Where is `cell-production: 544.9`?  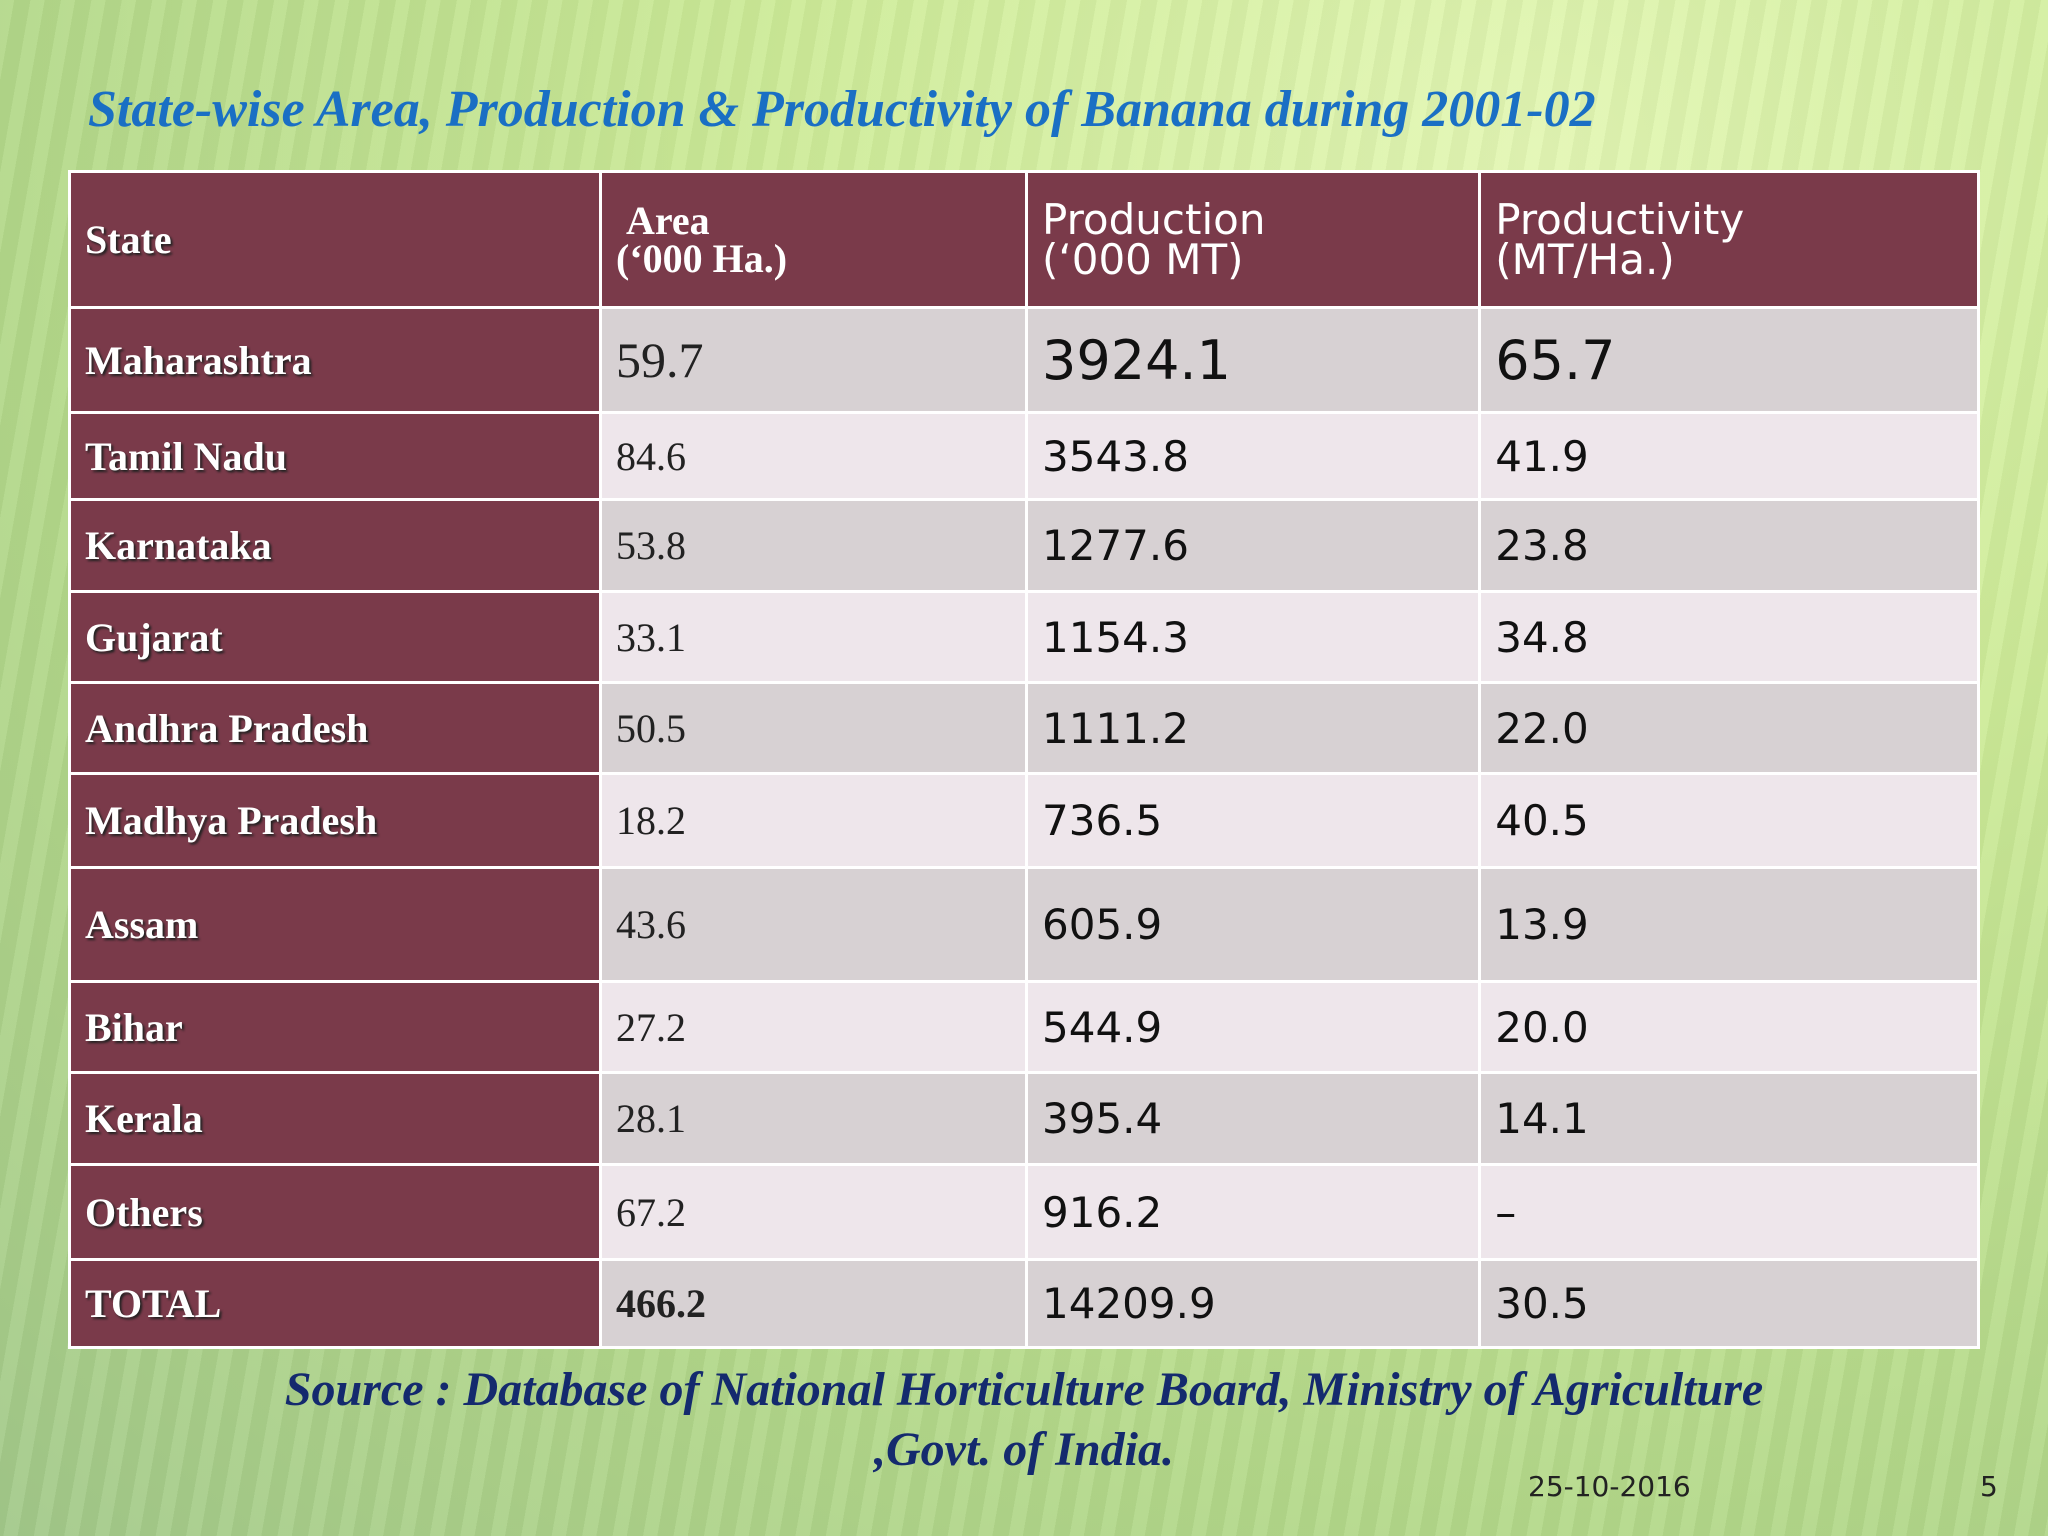 cell-production: 544.9 is located at coordinates (1253, 1027).